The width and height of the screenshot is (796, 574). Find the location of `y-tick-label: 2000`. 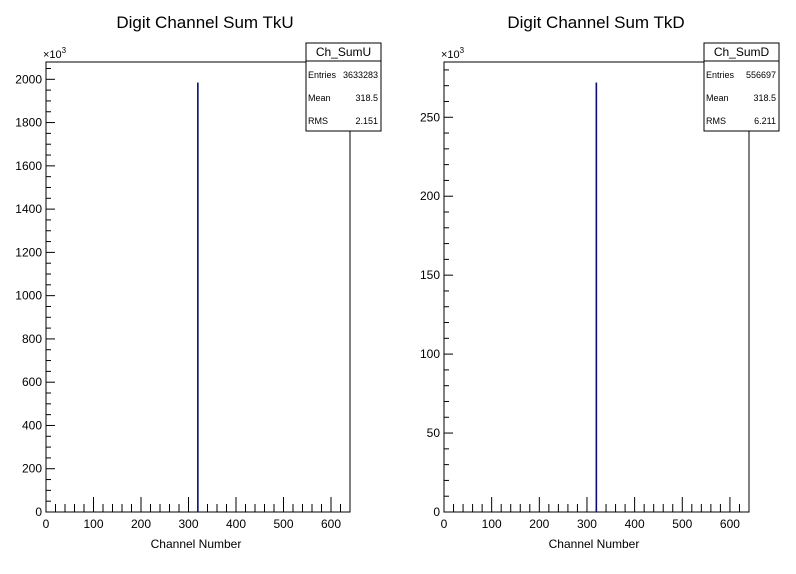

y-tick-label: 2000 is located at coordinates (28, 79).